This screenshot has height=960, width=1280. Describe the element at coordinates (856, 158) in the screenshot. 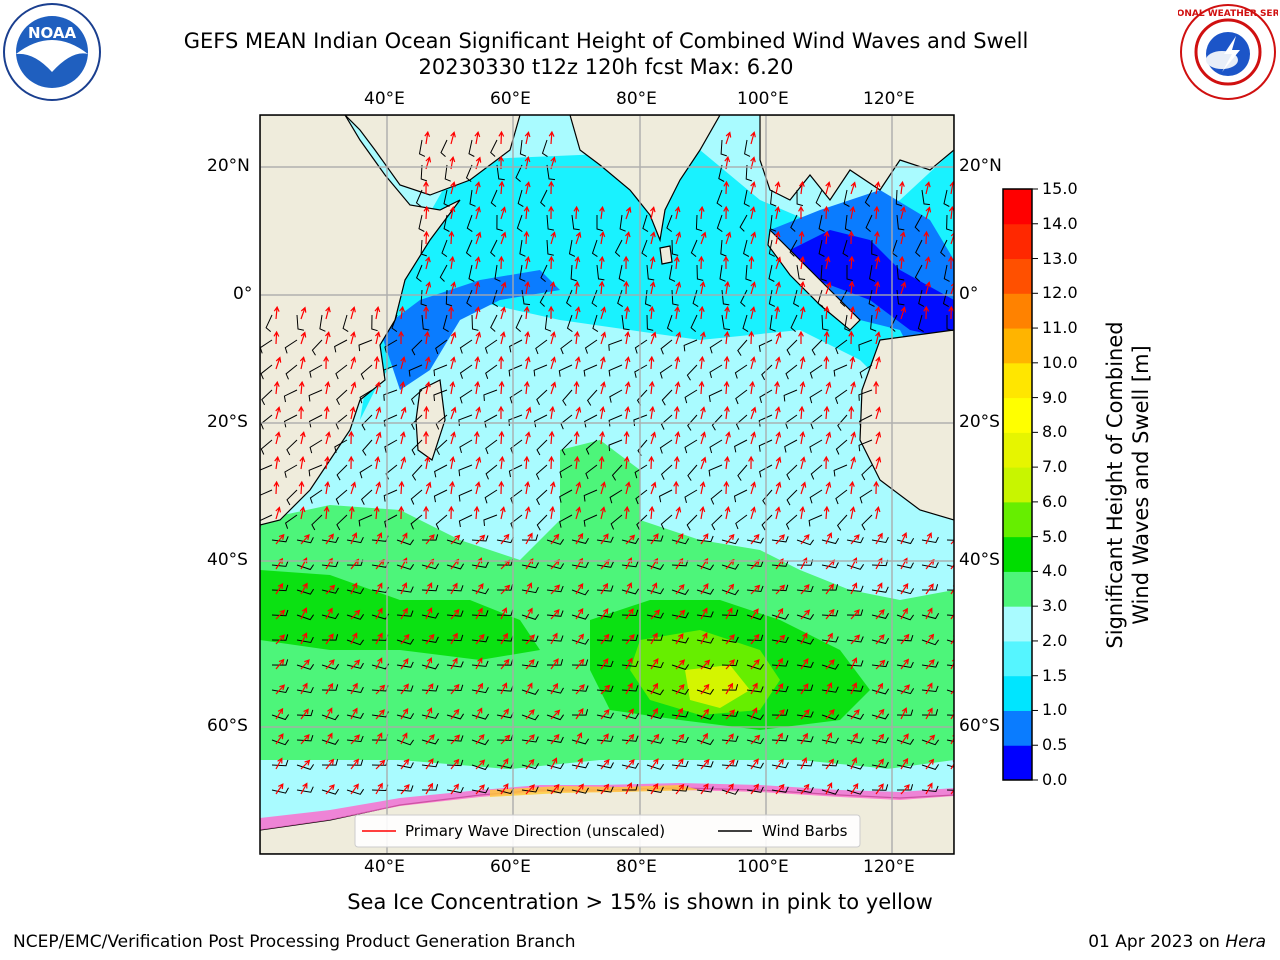

I see `southeast-asia-land` at that location.